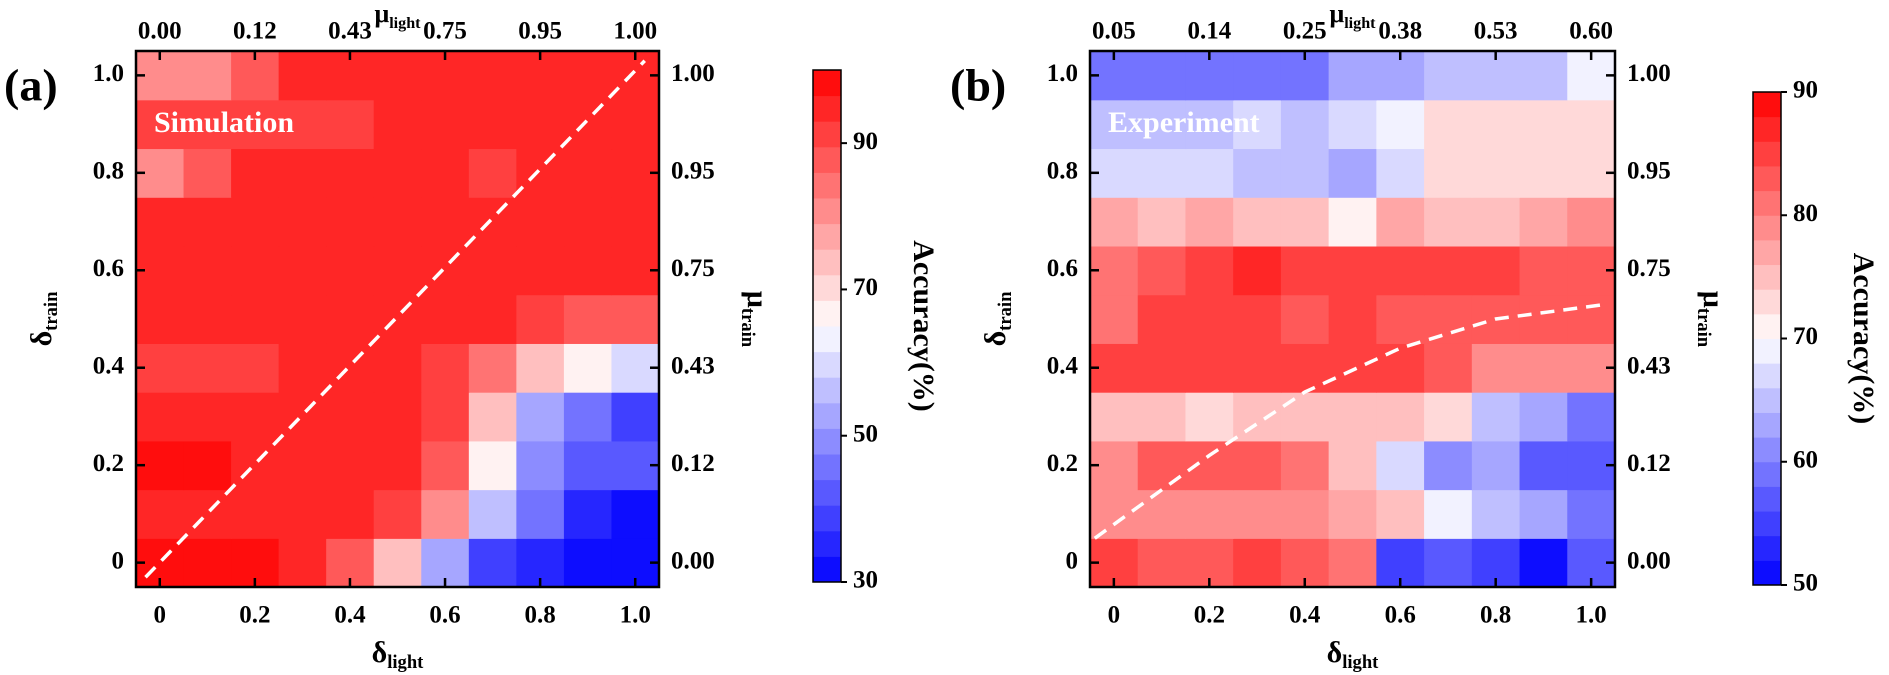 This screenshot has height=675, width=1889. I want to click on y-tick-label: 1.0, so click(1062, 73).